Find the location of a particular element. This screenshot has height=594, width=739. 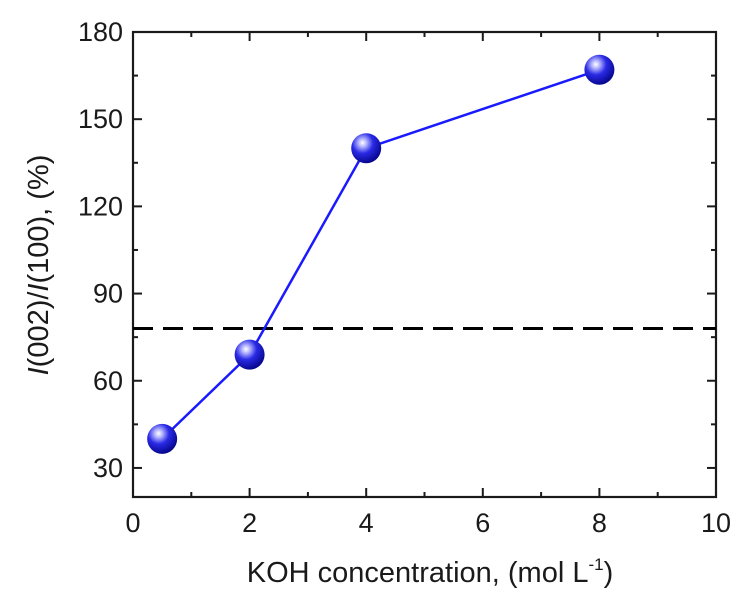

y-tick-label: 180 is located at coordinates (100, 32).